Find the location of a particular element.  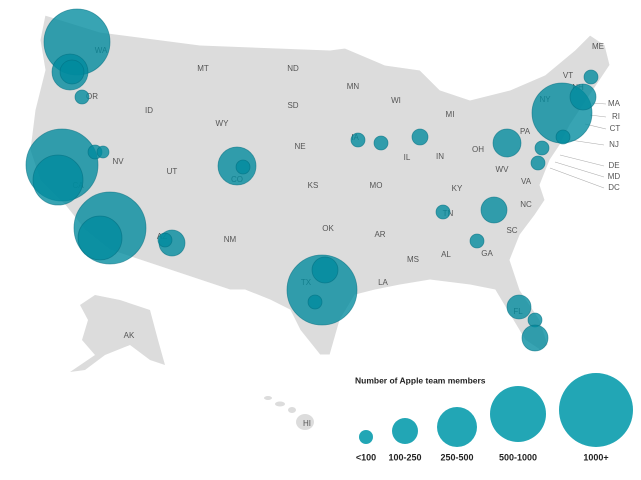

state-label: KY is located at coordinates (457, 188).